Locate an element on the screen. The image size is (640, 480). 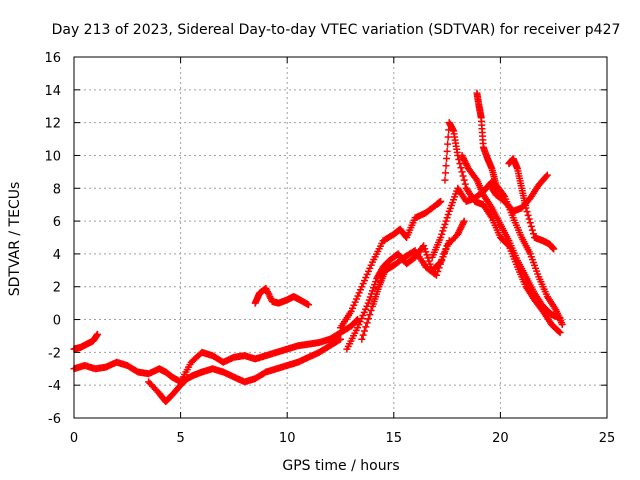
y-tick-label: 14 is located at coordinates (52, 91).